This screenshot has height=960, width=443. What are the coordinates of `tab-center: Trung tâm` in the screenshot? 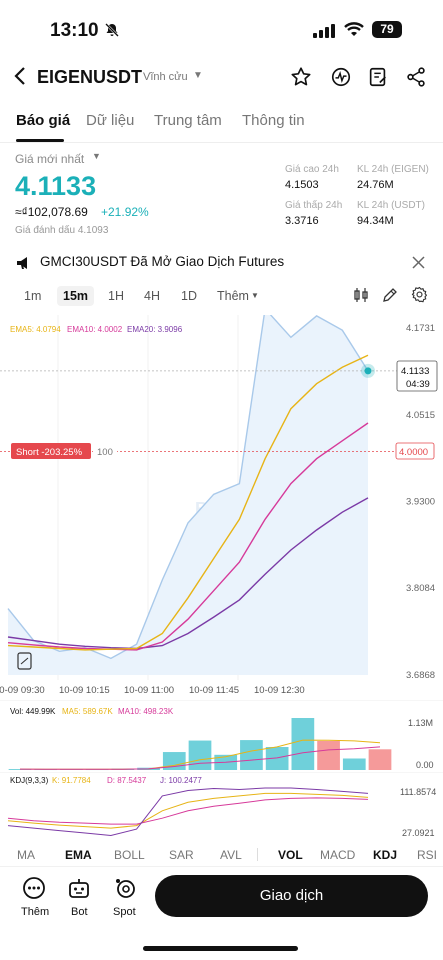 It's located at (188, 120).